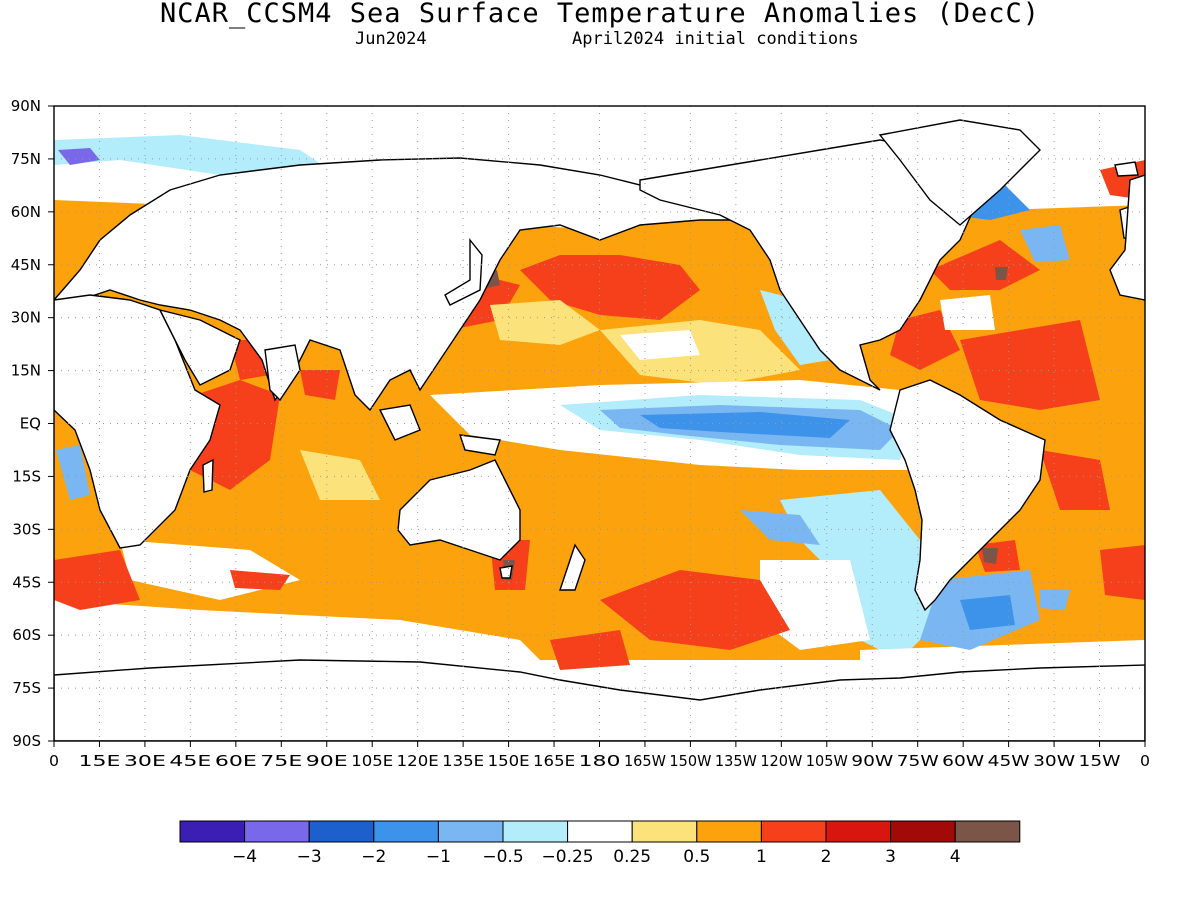 Image resolution: width=1200 pixels, height=900 pixels. I want to click on longitude-label: 45E, so click(190, 761).